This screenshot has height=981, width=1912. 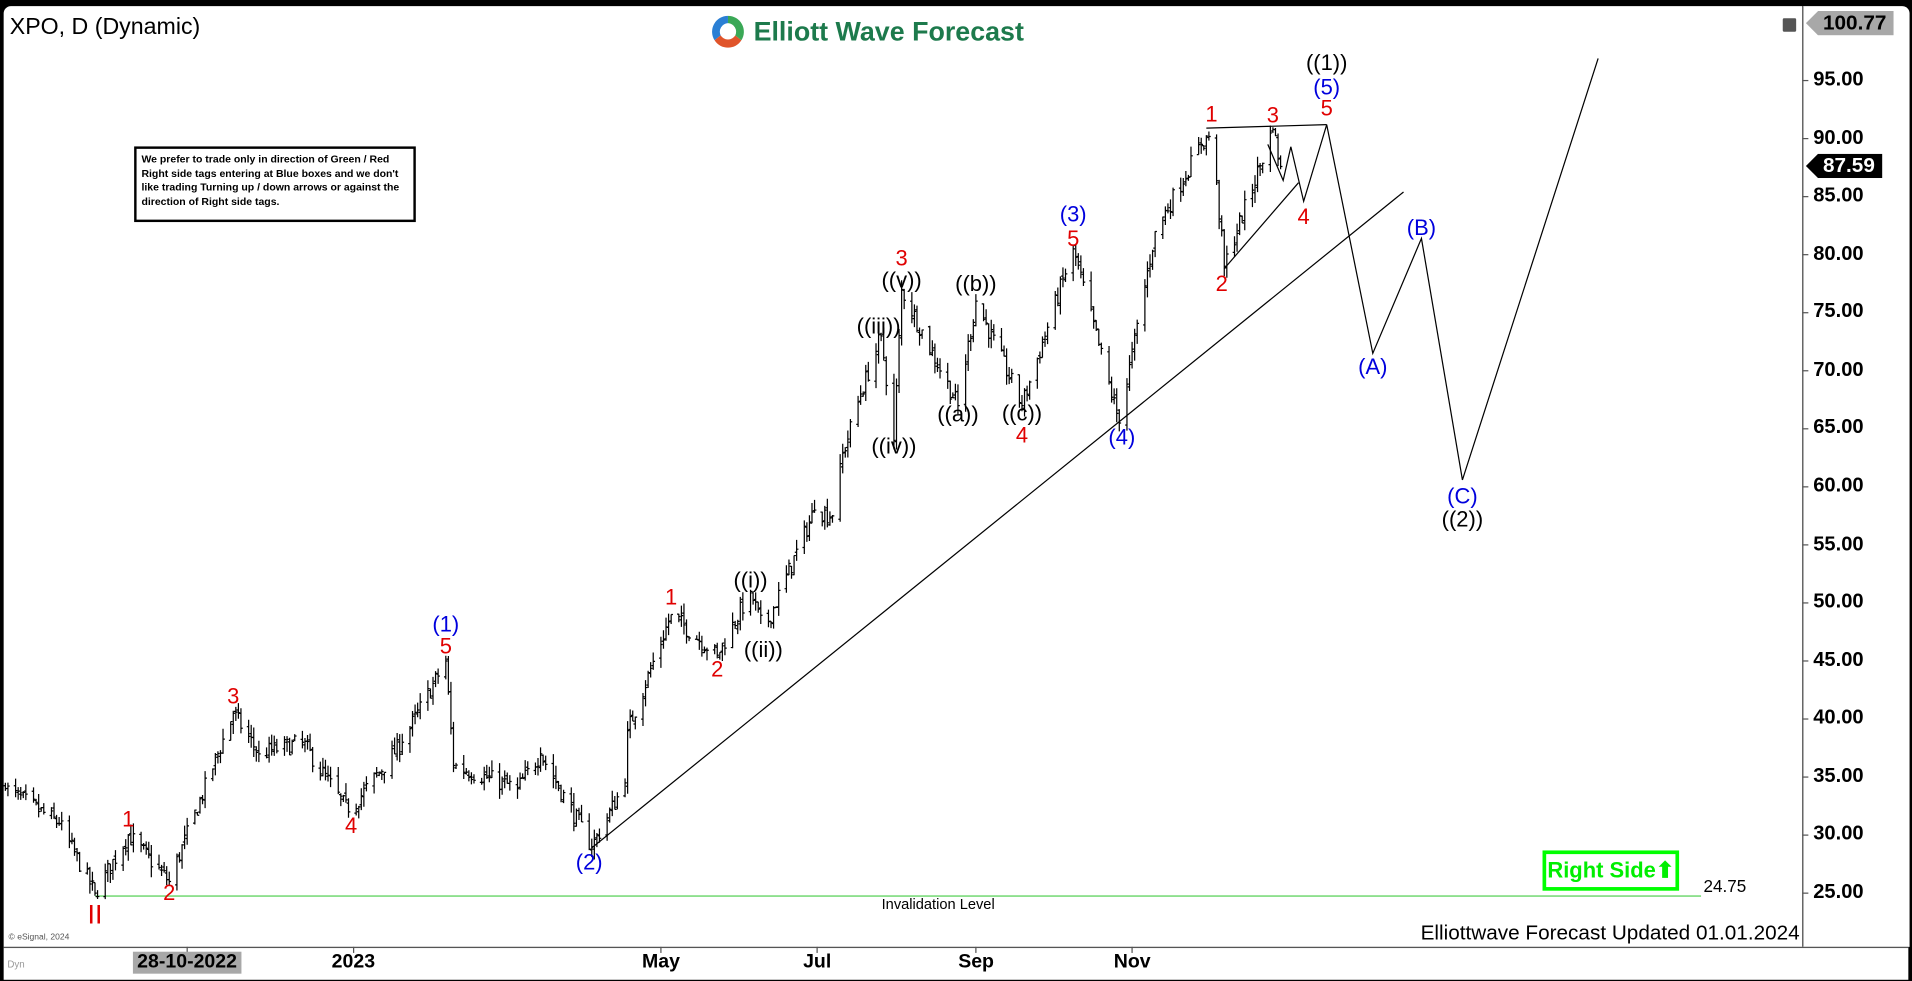 I want to click on time-axis, so click(x=956, y=963).